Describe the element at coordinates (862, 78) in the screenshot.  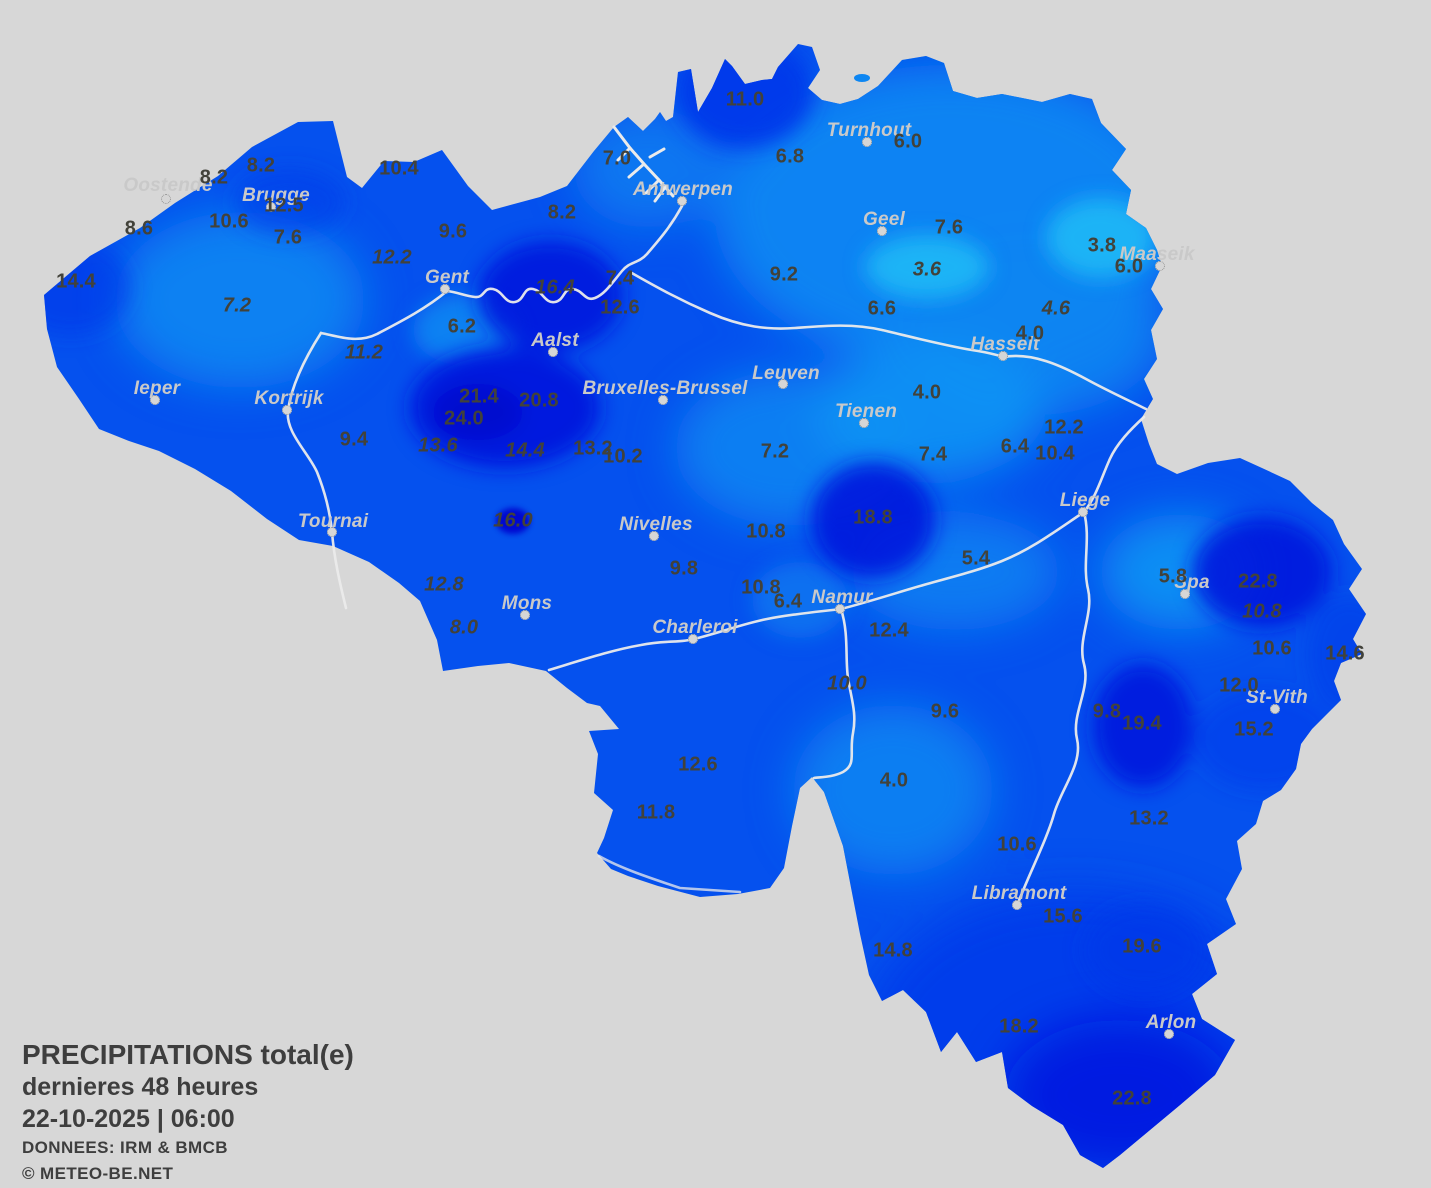
I see `baarle-enclave` at that location.